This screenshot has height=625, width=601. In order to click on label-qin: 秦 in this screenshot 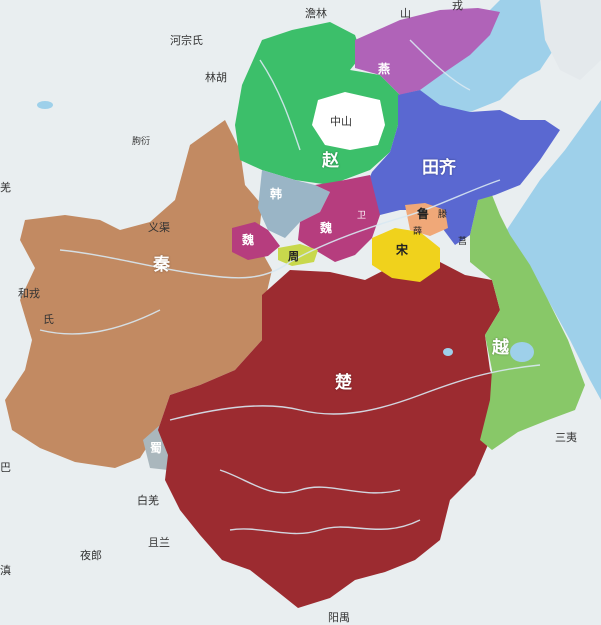, I will do `click(161, 265)`.